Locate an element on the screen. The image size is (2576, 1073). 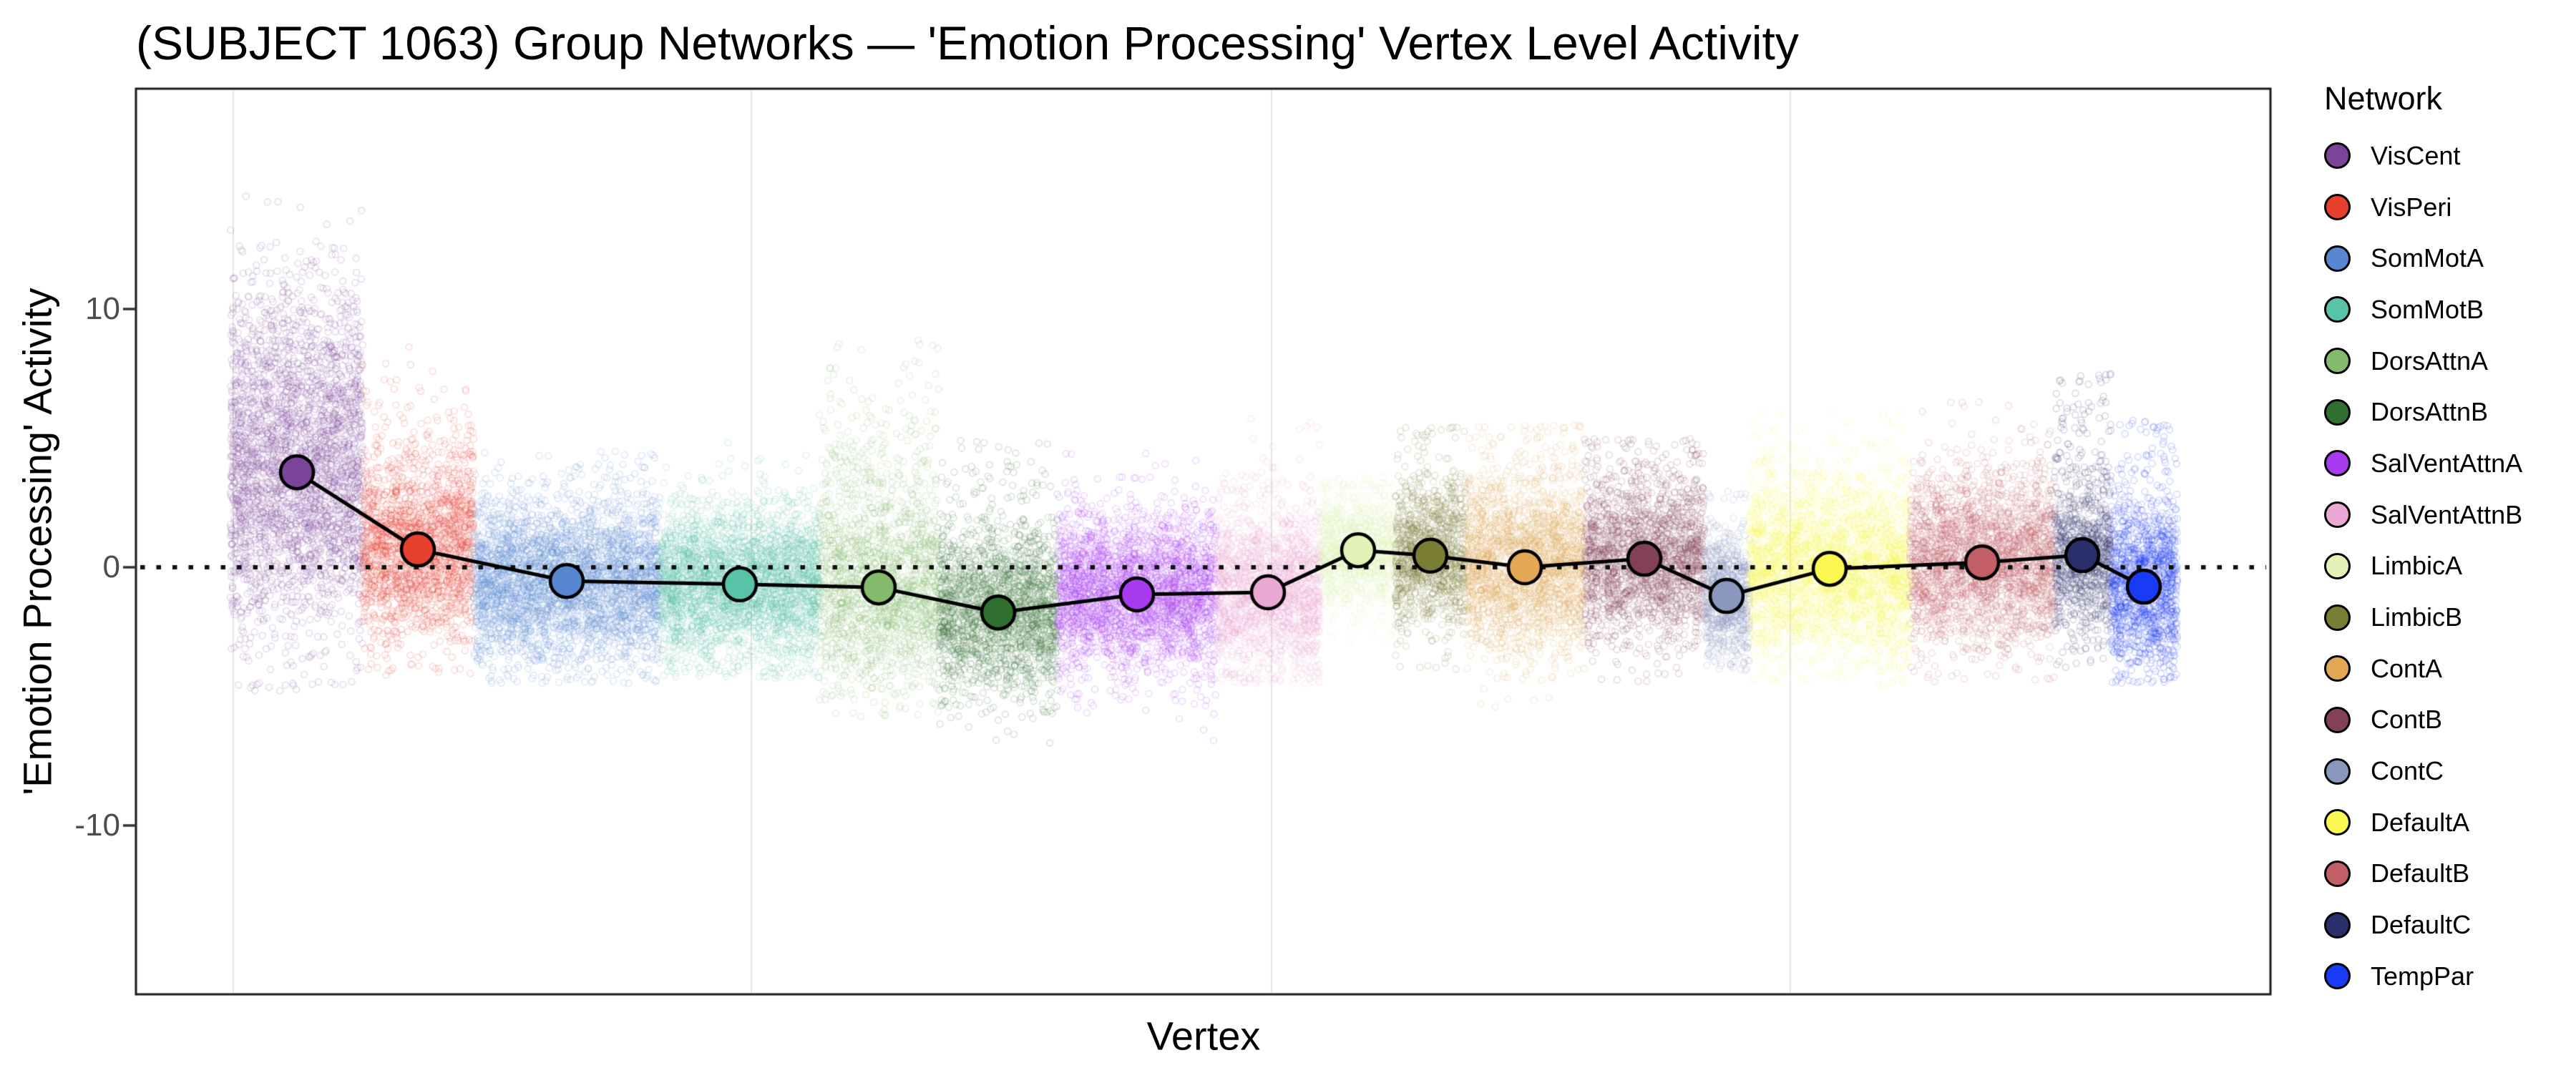
legend-item: LimbicB is located at coordinates (2423, 617).